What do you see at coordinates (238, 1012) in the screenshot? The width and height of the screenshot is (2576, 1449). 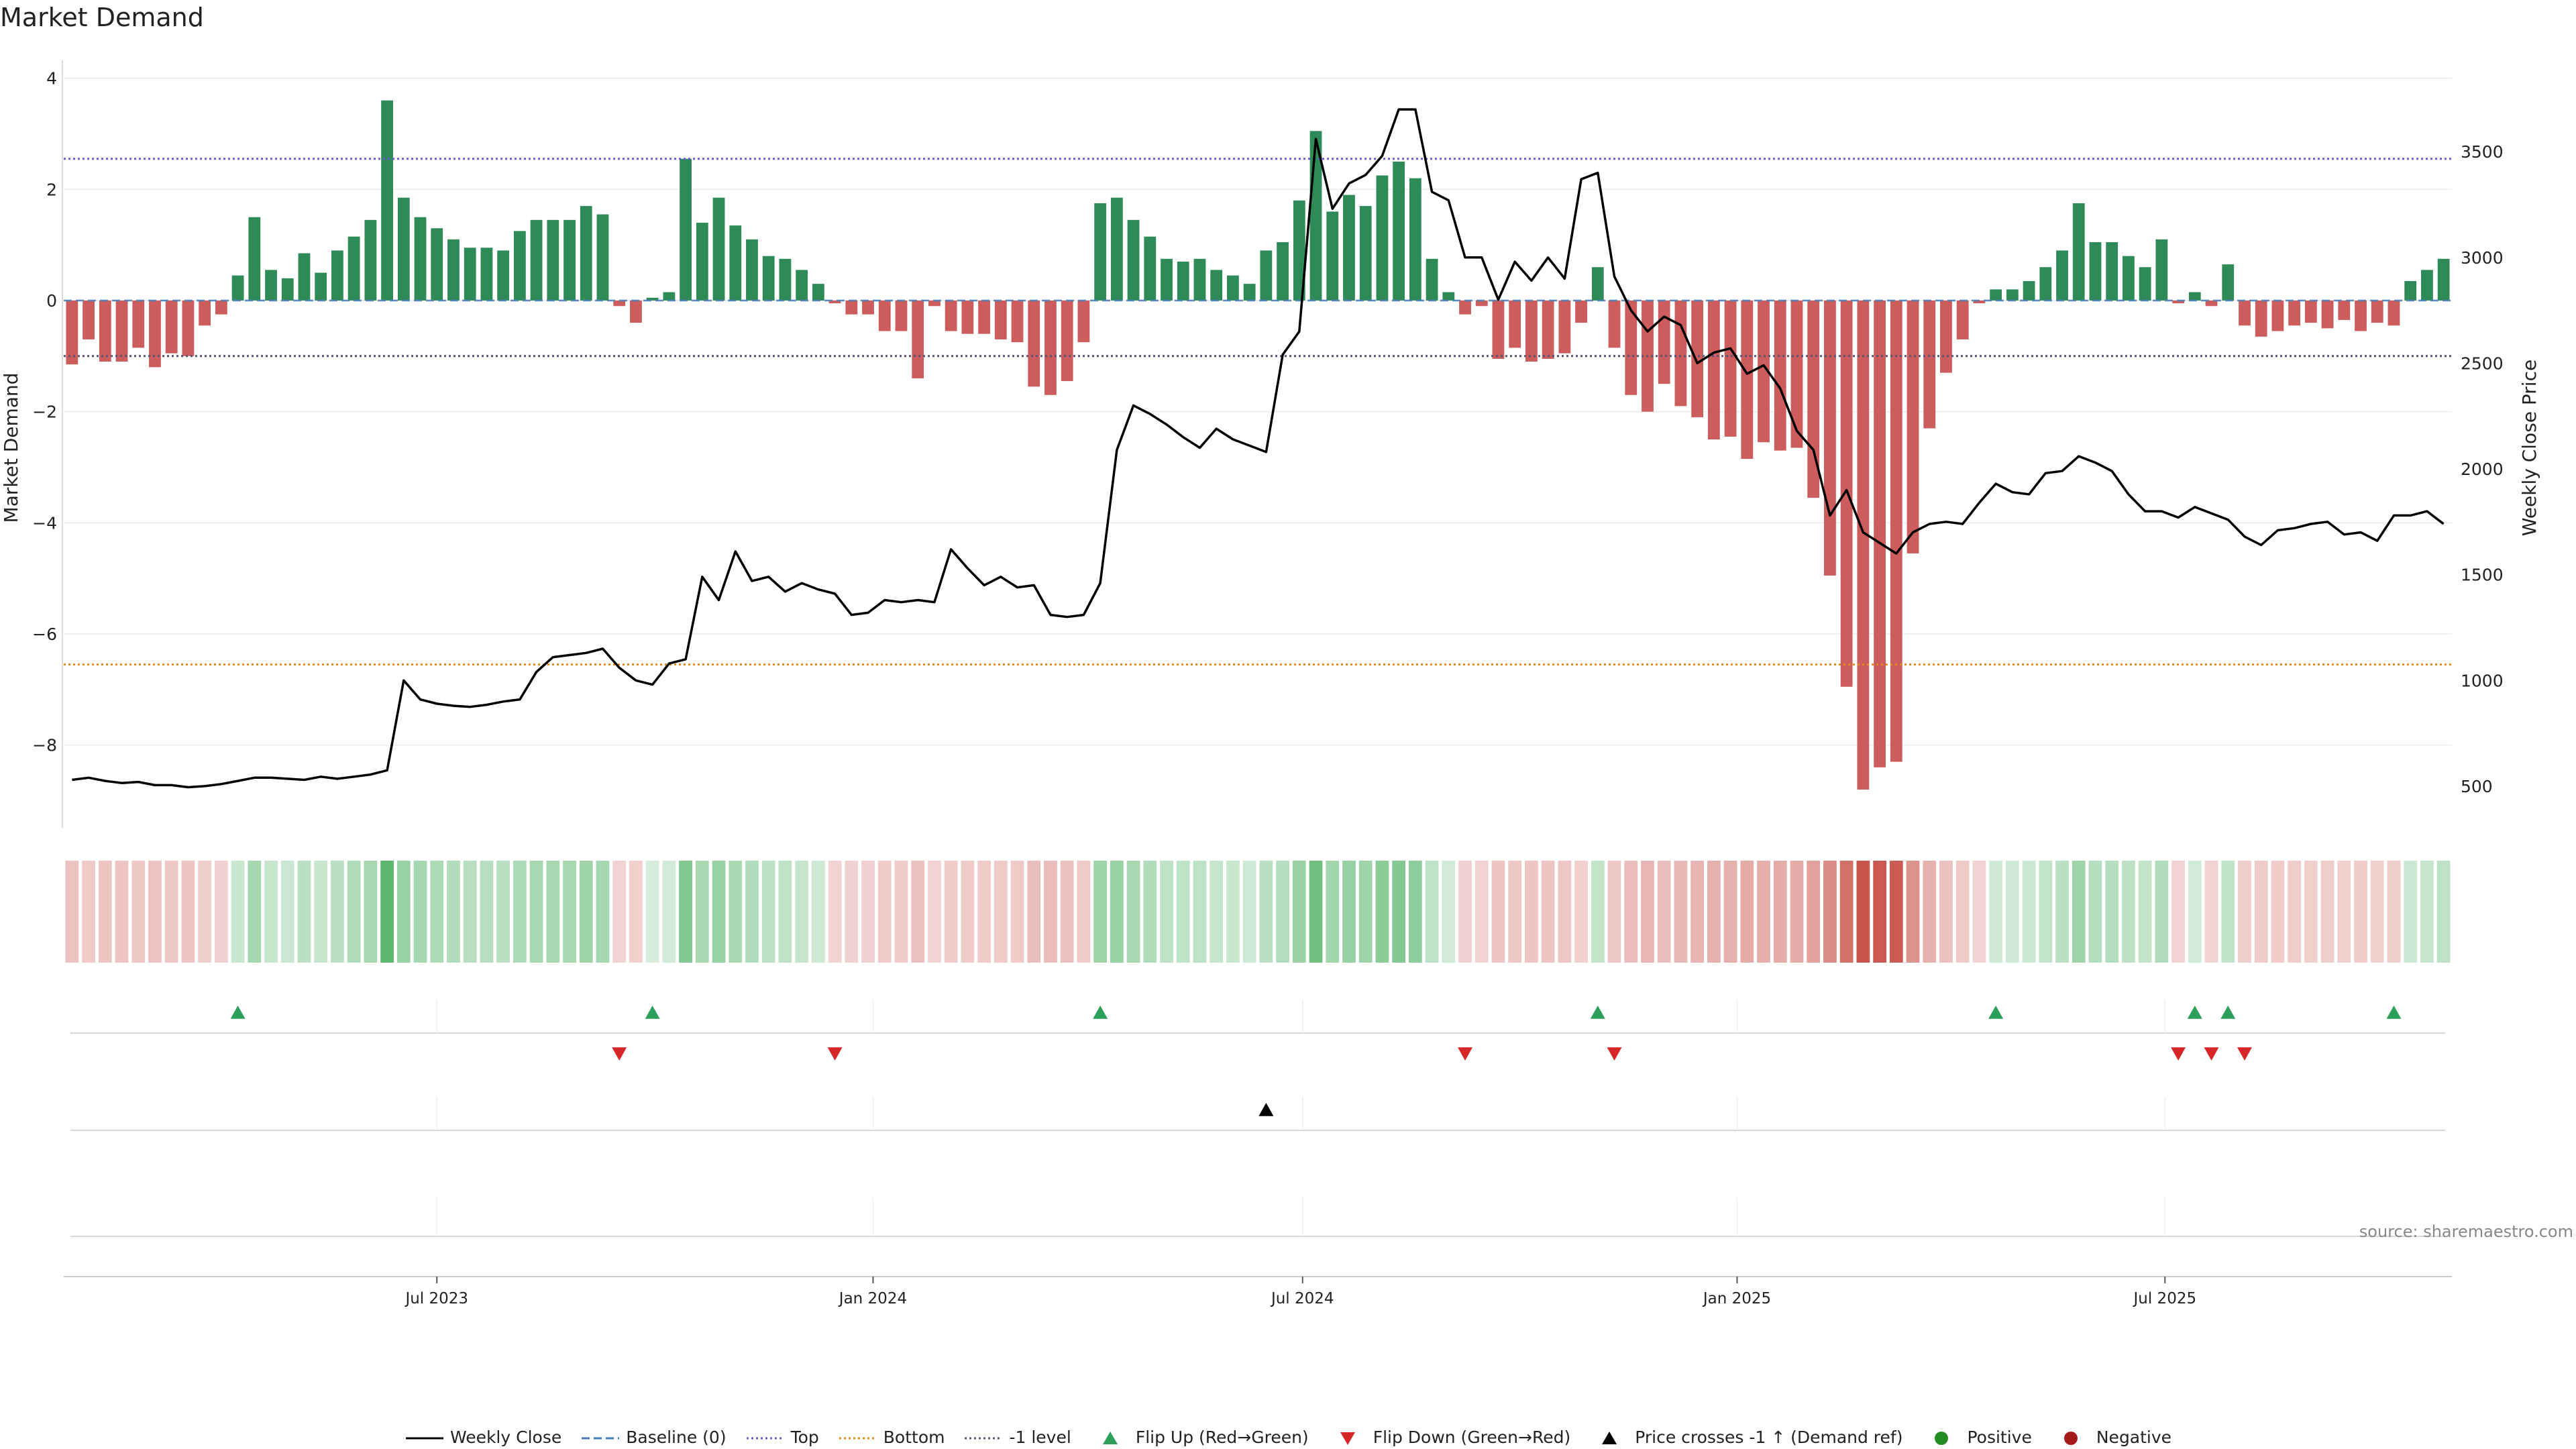 I see `flip-up-marker` at bounding box center [238, 1012].